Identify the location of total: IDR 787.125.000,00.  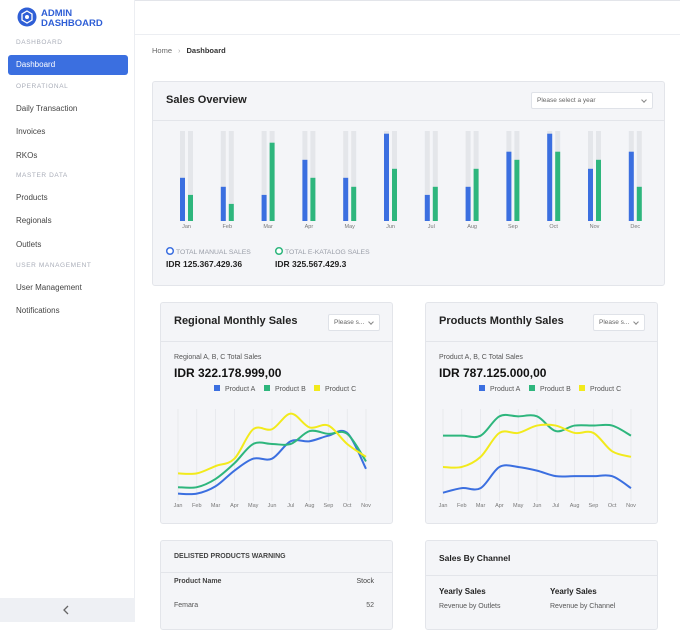
(493, 373).